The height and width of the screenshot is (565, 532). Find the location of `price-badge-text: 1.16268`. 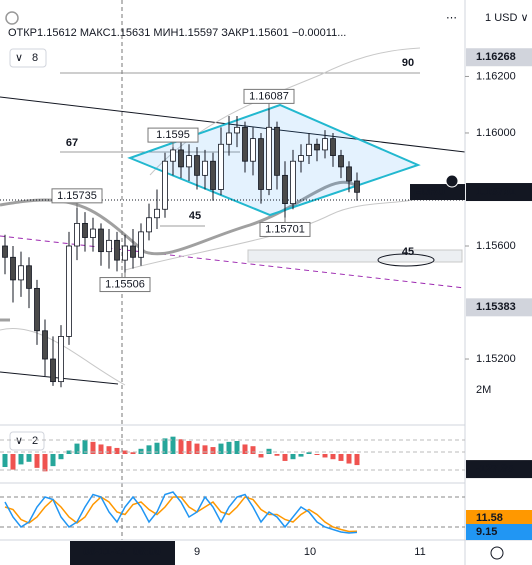

price-badge-text: 1.16268 is located at coordinates (496, 57).